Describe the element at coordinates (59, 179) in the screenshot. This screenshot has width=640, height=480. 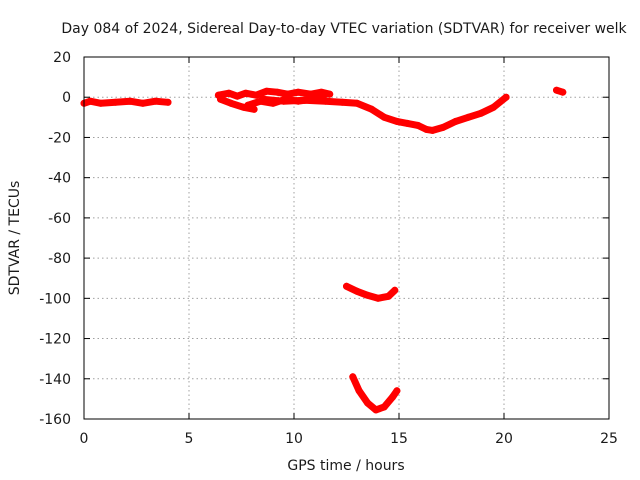
I see `y-tick-label: -40` at that location.